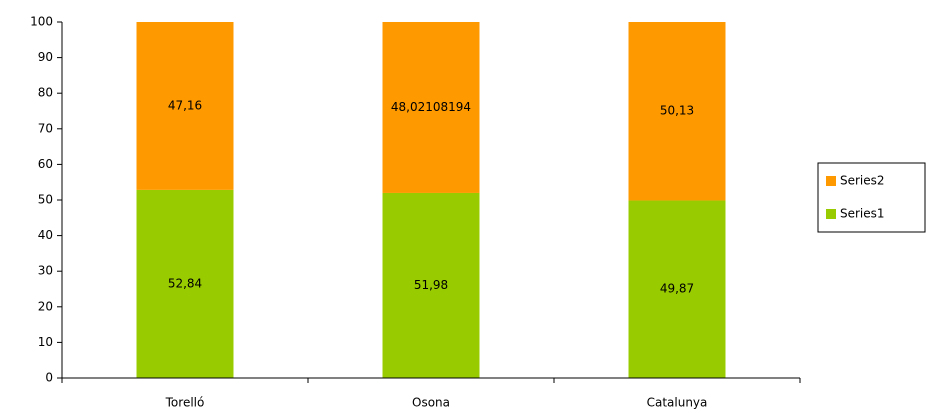 This screenshot has height=413, width=928. What do you see at coordinates (45, 306) in the screenshot?
I see `y-tick-label: 20` at bounding box center [45, 306].